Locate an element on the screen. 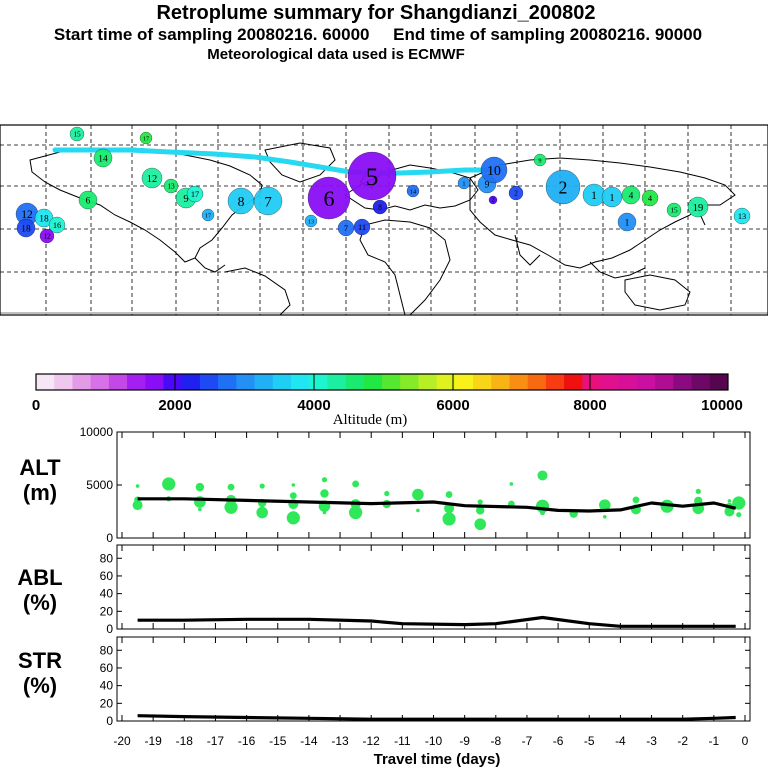  y-tick-label: 60 is located at coordinates (107, 576).